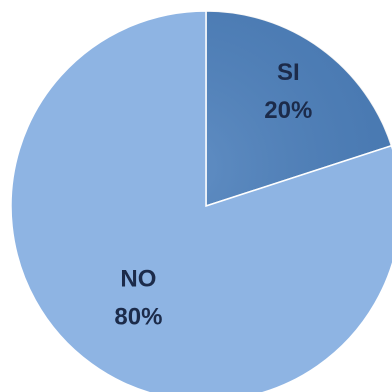 The image size is (392, 392). I want to click on category-label: SI, so click(288, 72).